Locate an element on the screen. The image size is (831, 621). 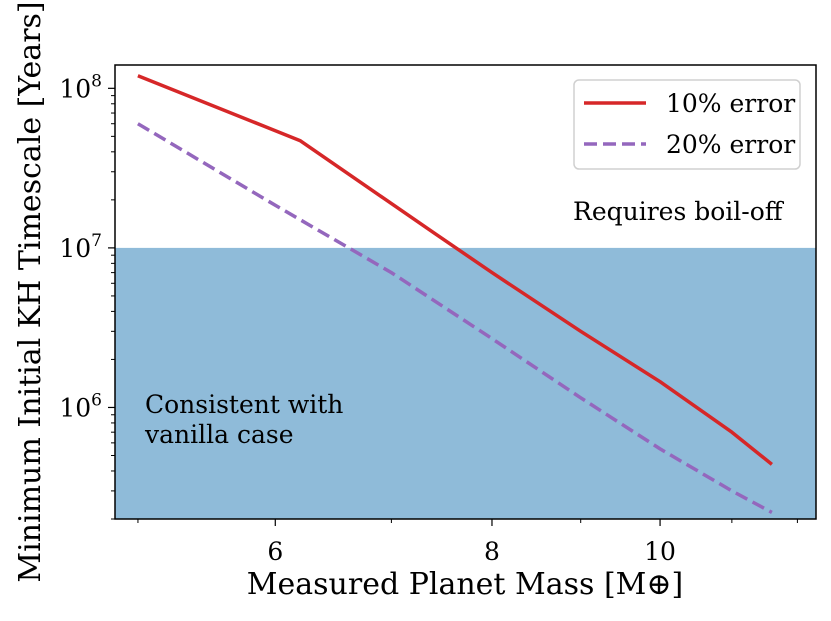
y-tick-label-2: 10⁸ is located at coordinates (80, 87).